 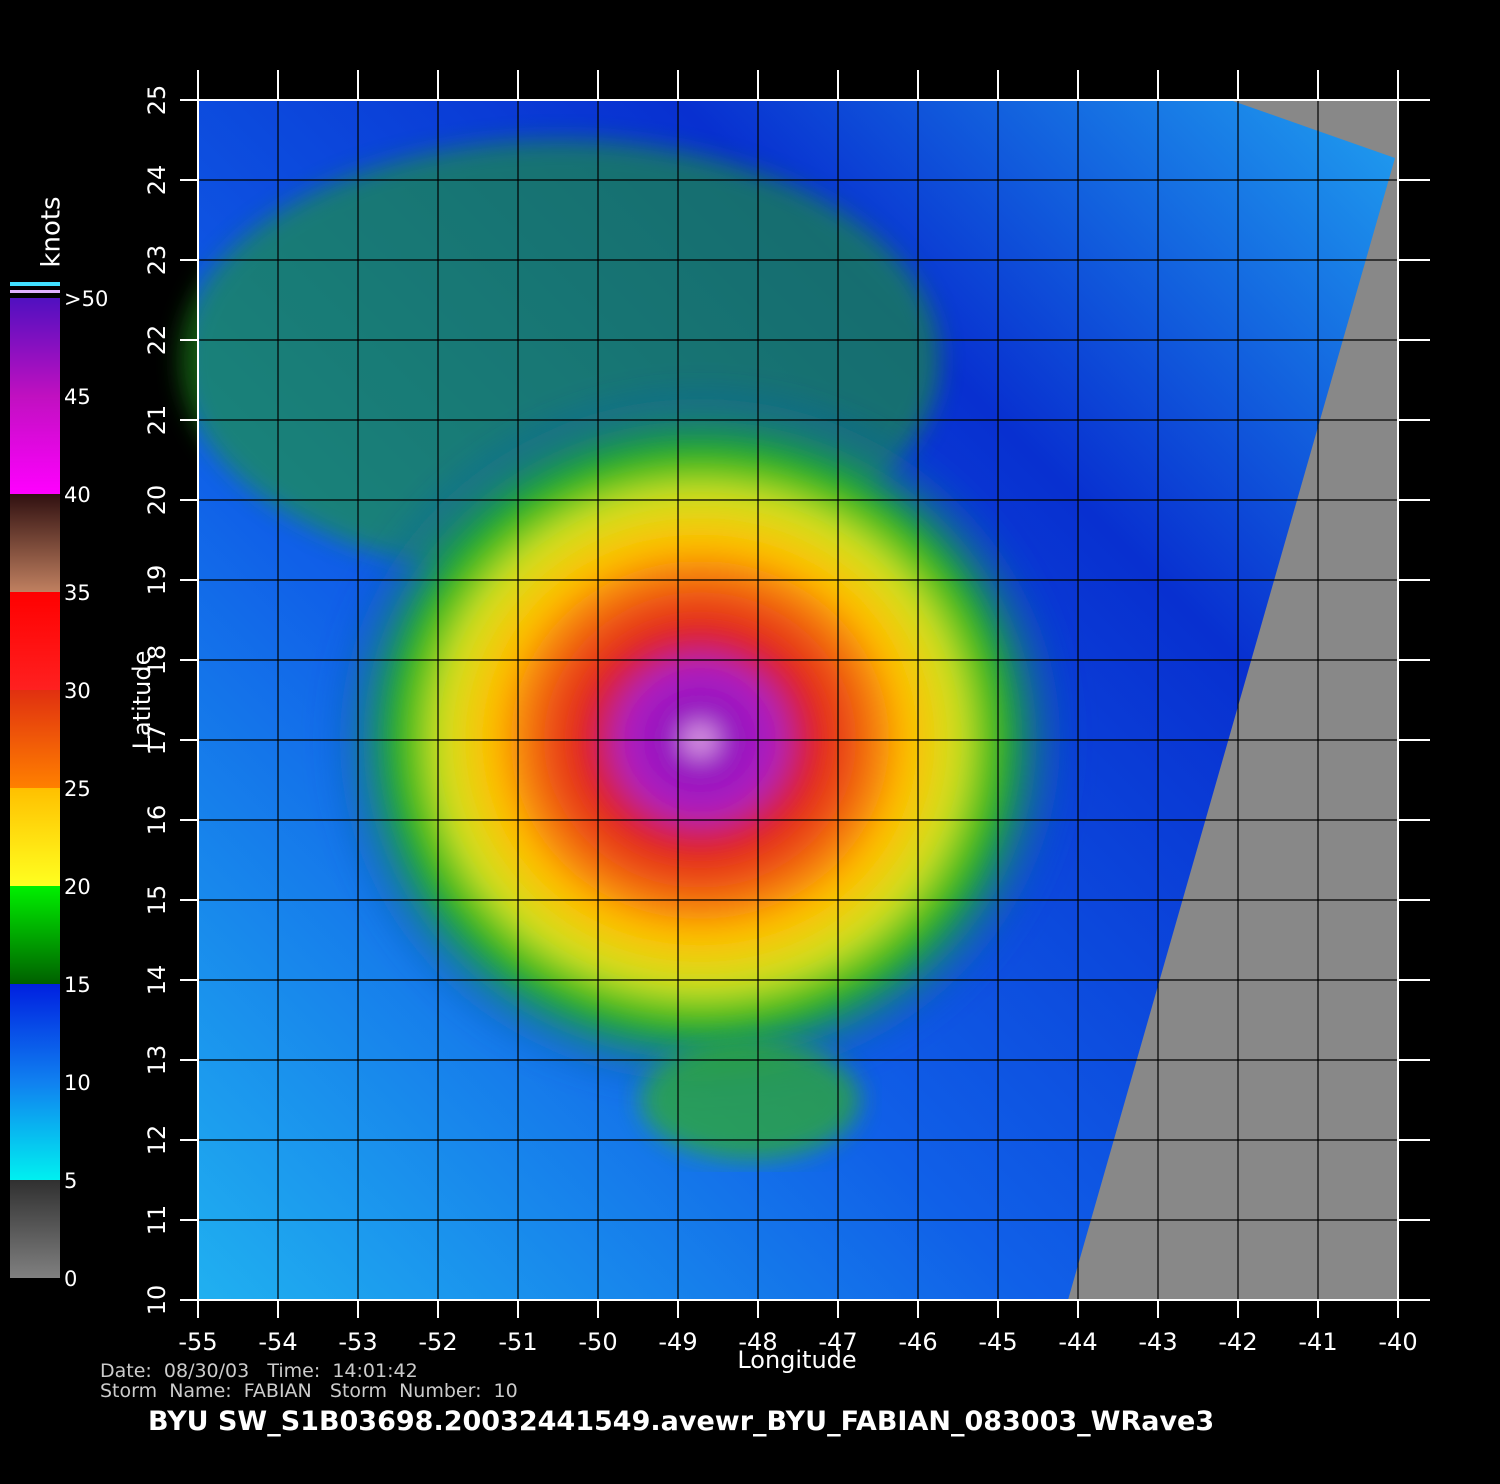 What do you see at coordinates (157, 660) in the screenshot?
I see `y-tick-label: 18` at bounding box center [157, 660].